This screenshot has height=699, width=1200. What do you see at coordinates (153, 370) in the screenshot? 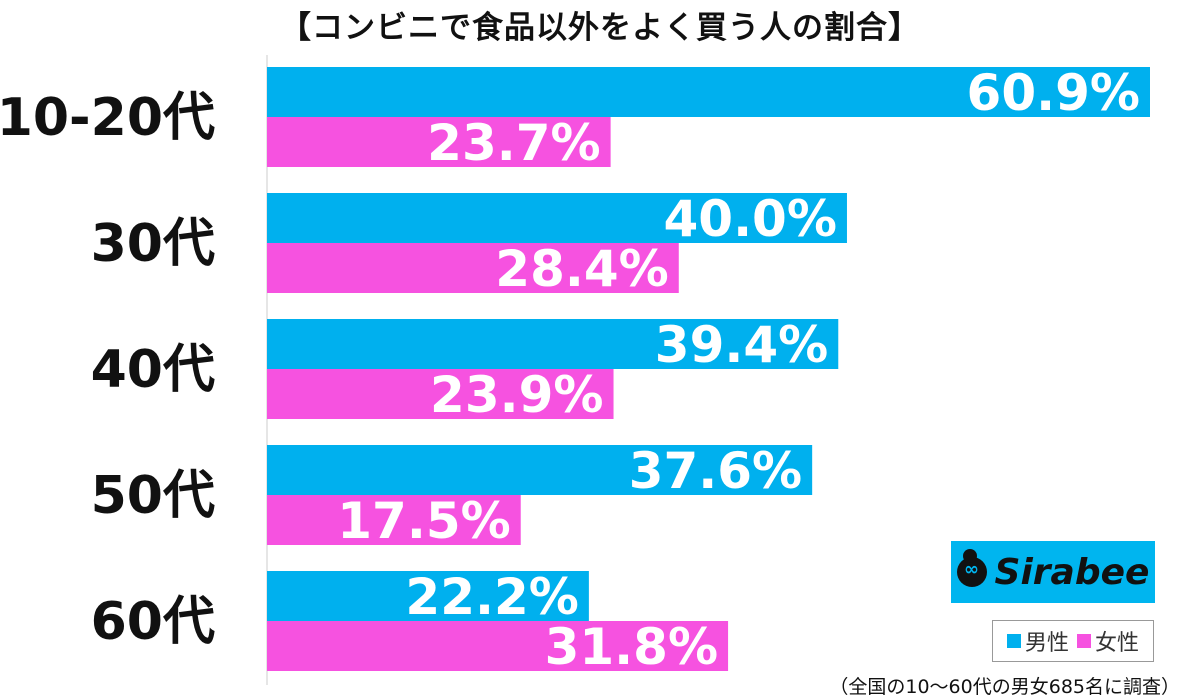
I see `category-label: 40代` at bounding box center [153, 370].